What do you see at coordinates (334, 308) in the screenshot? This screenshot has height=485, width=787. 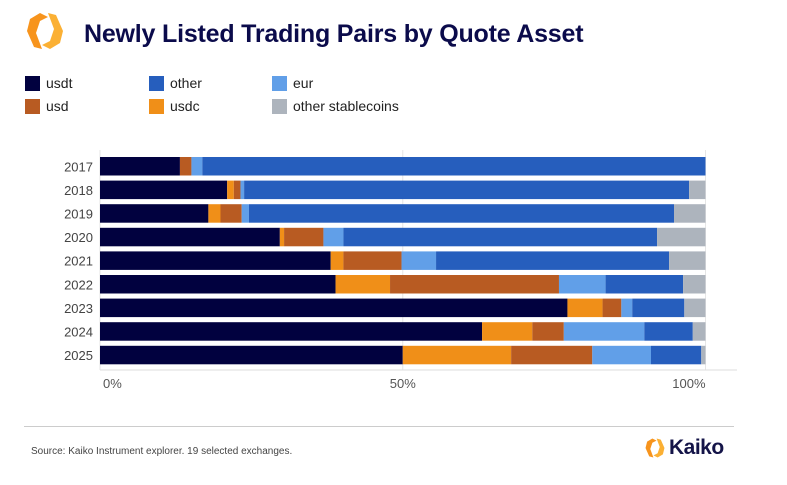 I see `bar-segment-usdt-2023` at bounding box center [334, 308].